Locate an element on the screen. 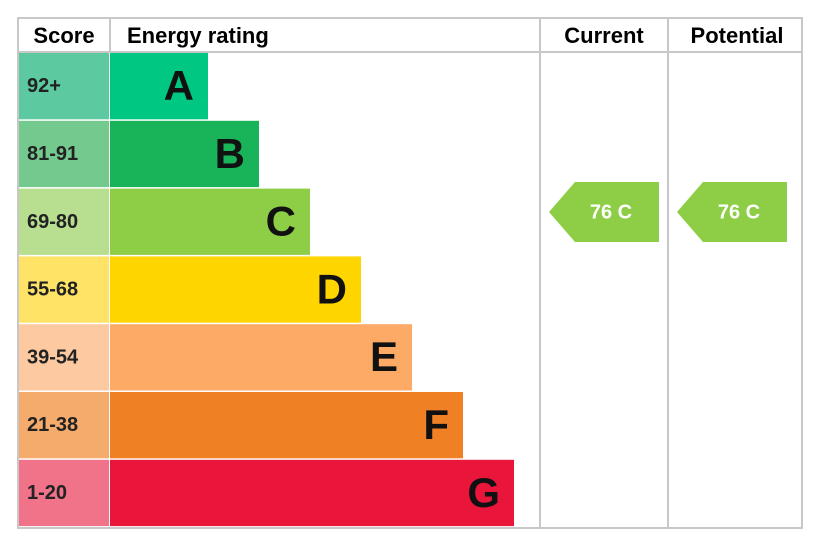 The height and width of the screenshot is (552, 820). rating-letter: G is located at coordinates (483, 492).